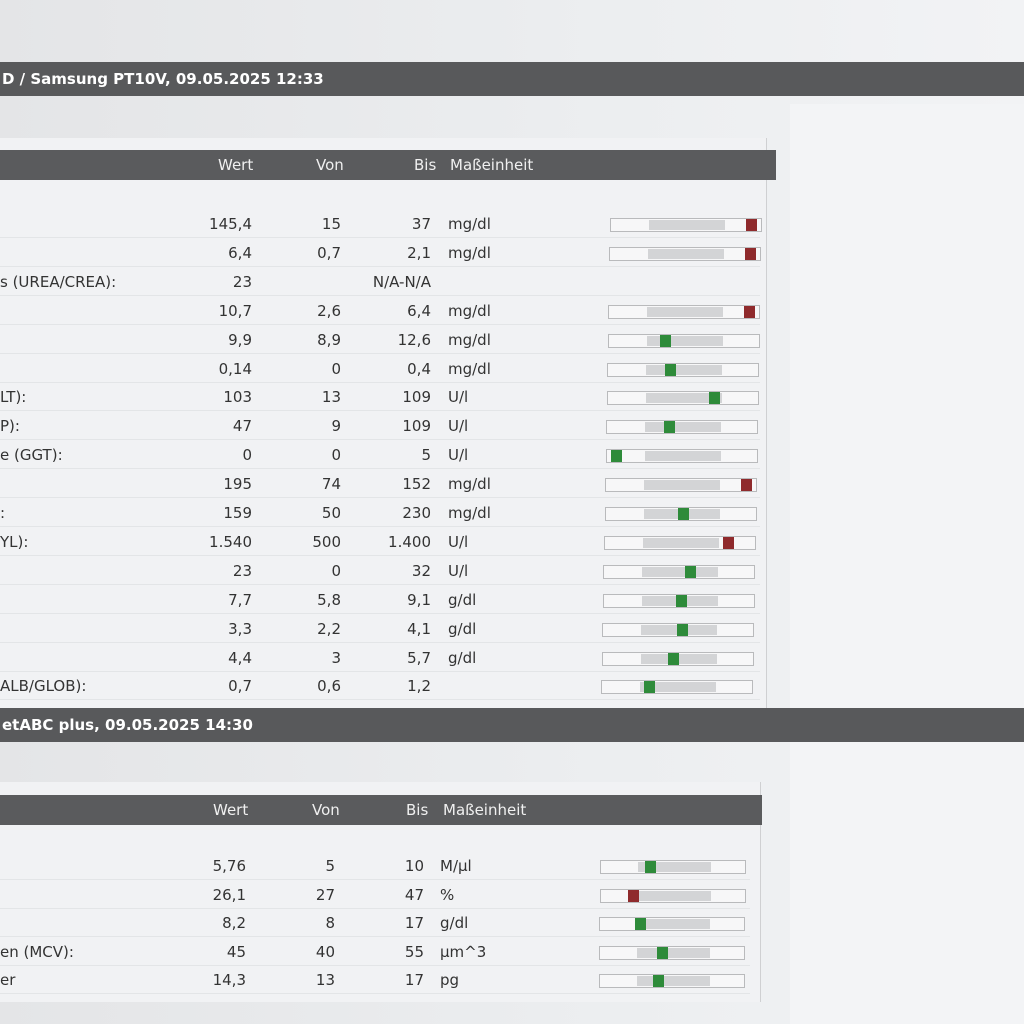 This screenshot has width=1024, height=1024. I want to click on cell-wert: 26,1, so click(229, 894).